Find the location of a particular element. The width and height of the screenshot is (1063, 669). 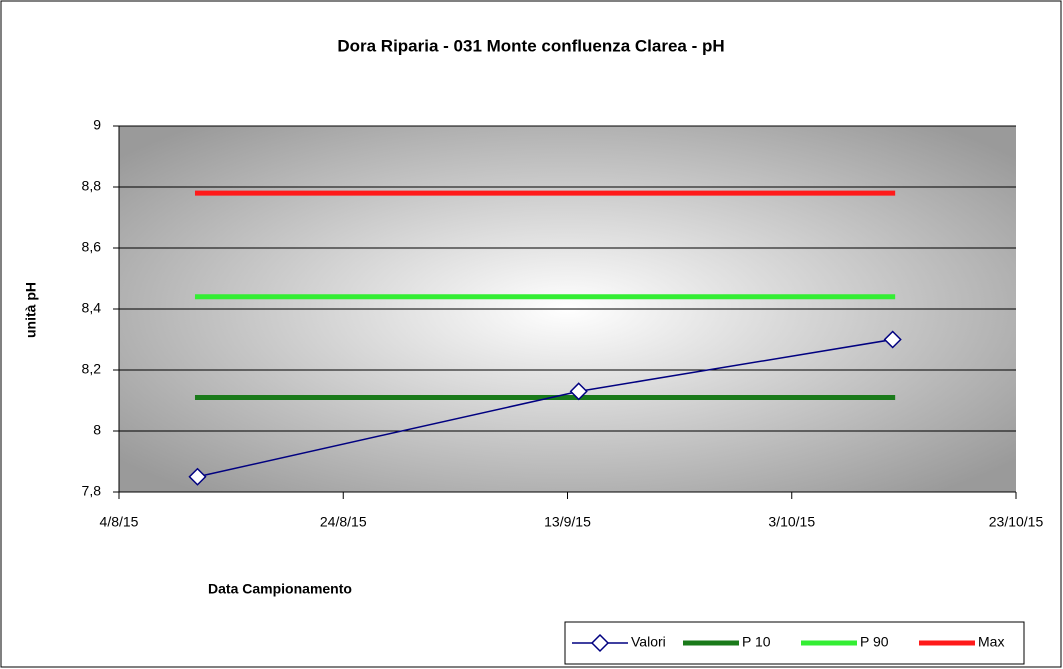

y-tick-label: 8,8 is located at coordinates (92, 186).